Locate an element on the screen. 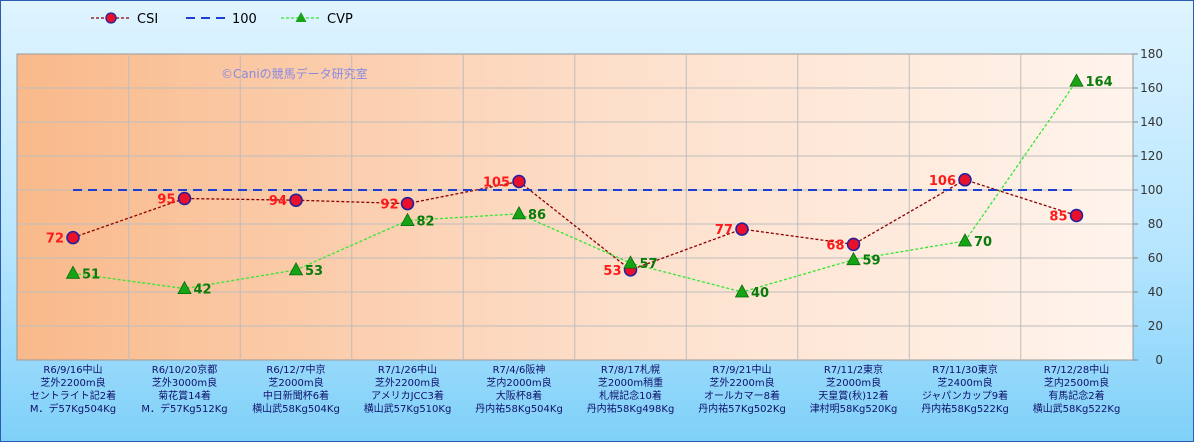 The height and width of the screenshot is (442, 1194). x-tick-label: R6/12/7中京芝2000m良中日新聞杯6着横山武58Kg504Kg is located at coordinates (296, 389).